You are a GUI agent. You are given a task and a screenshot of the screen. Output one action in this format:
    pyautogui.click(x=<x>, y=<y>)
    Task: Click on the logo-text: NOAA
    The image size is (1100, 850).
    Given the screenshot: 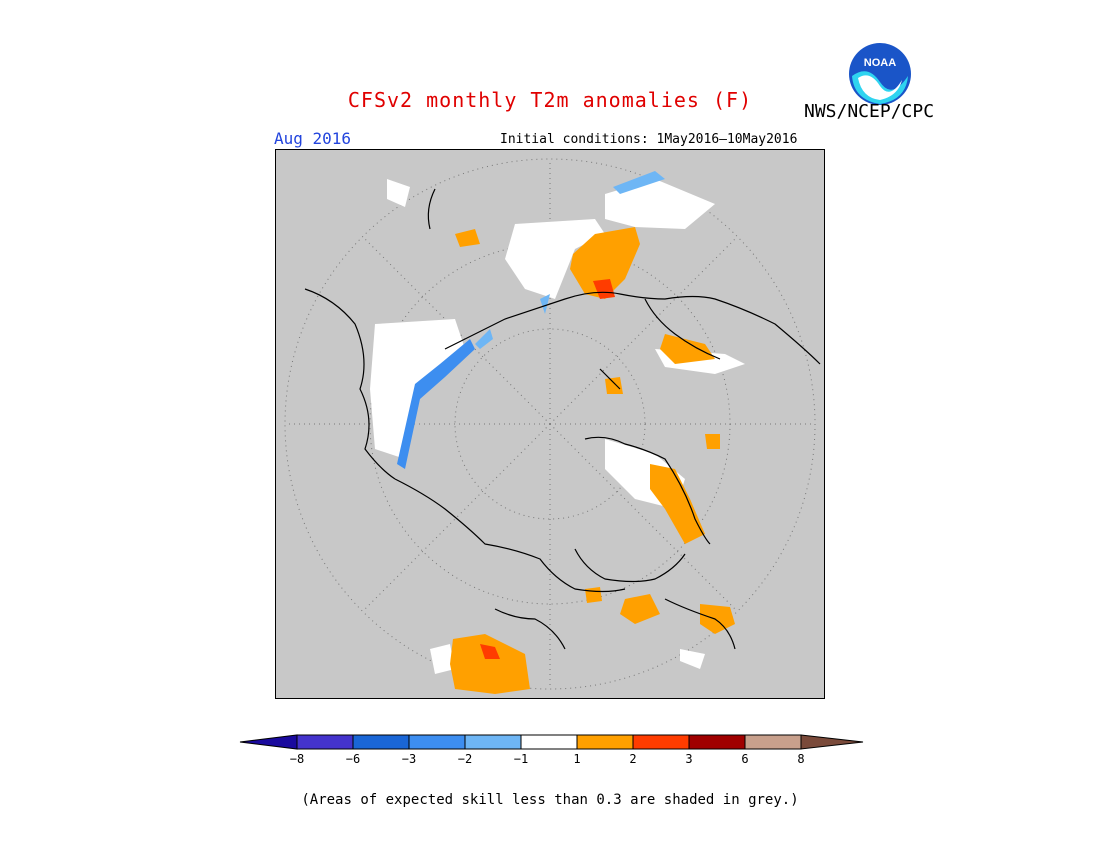 What is the action you would take?
    pyautogui.click(x=880, y=63)
    